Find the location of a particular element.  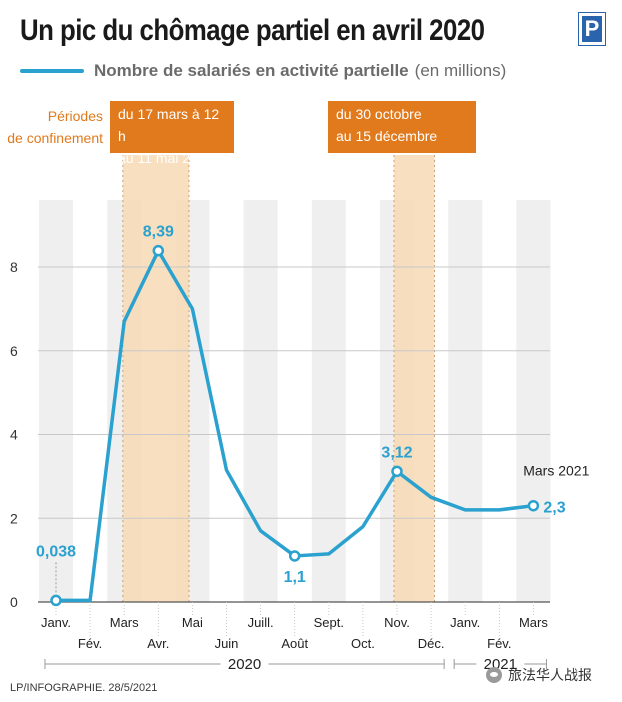

period-1-label: du 17 mars à 12 h au 11 mai 2020 is located at coordinates (172, 133).